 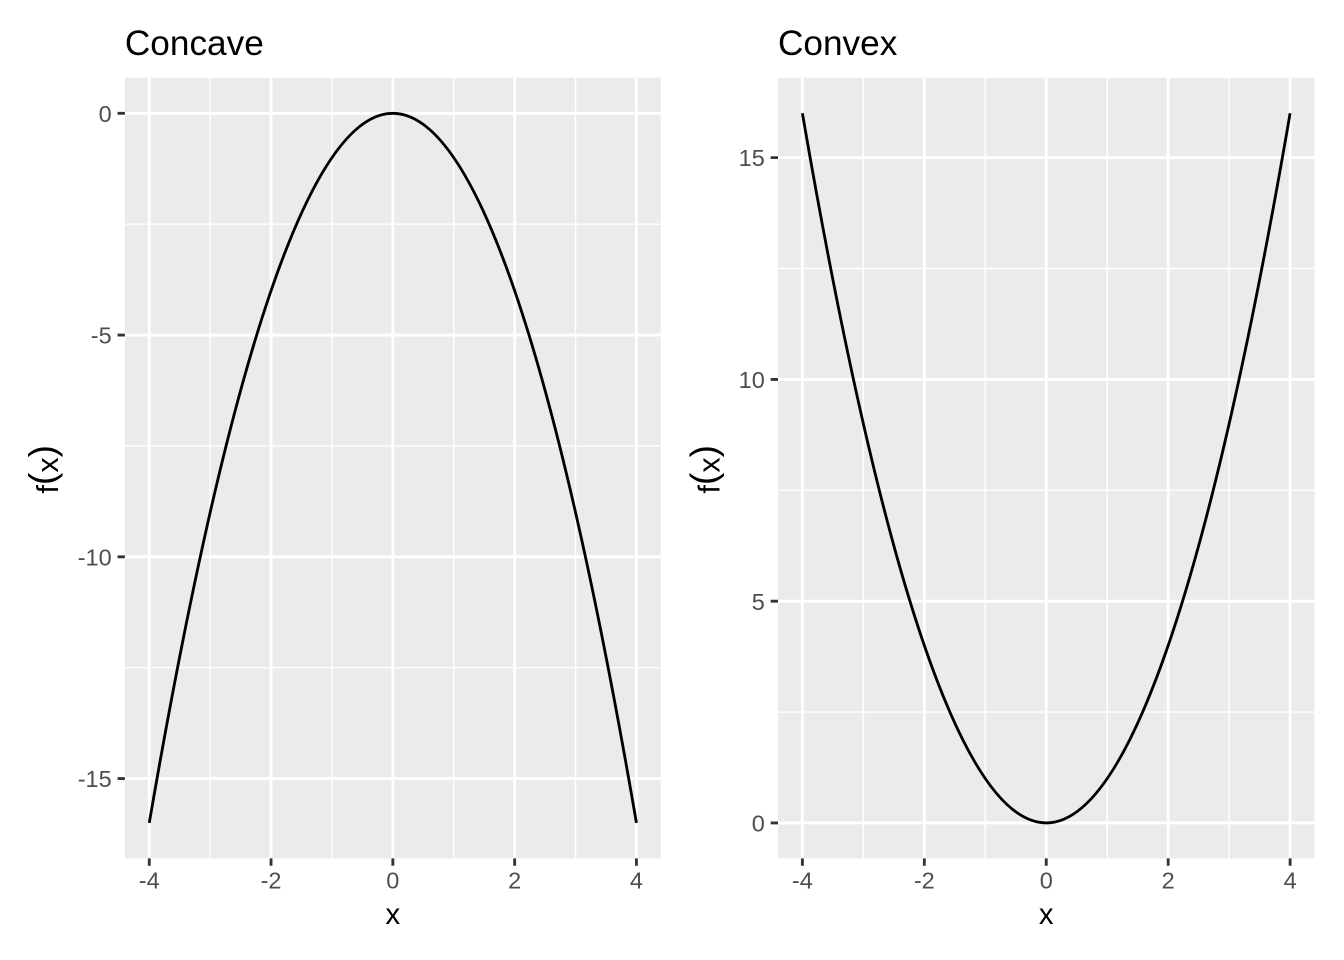 I want to click on svg-text: 10, so click(x=752, y=380).